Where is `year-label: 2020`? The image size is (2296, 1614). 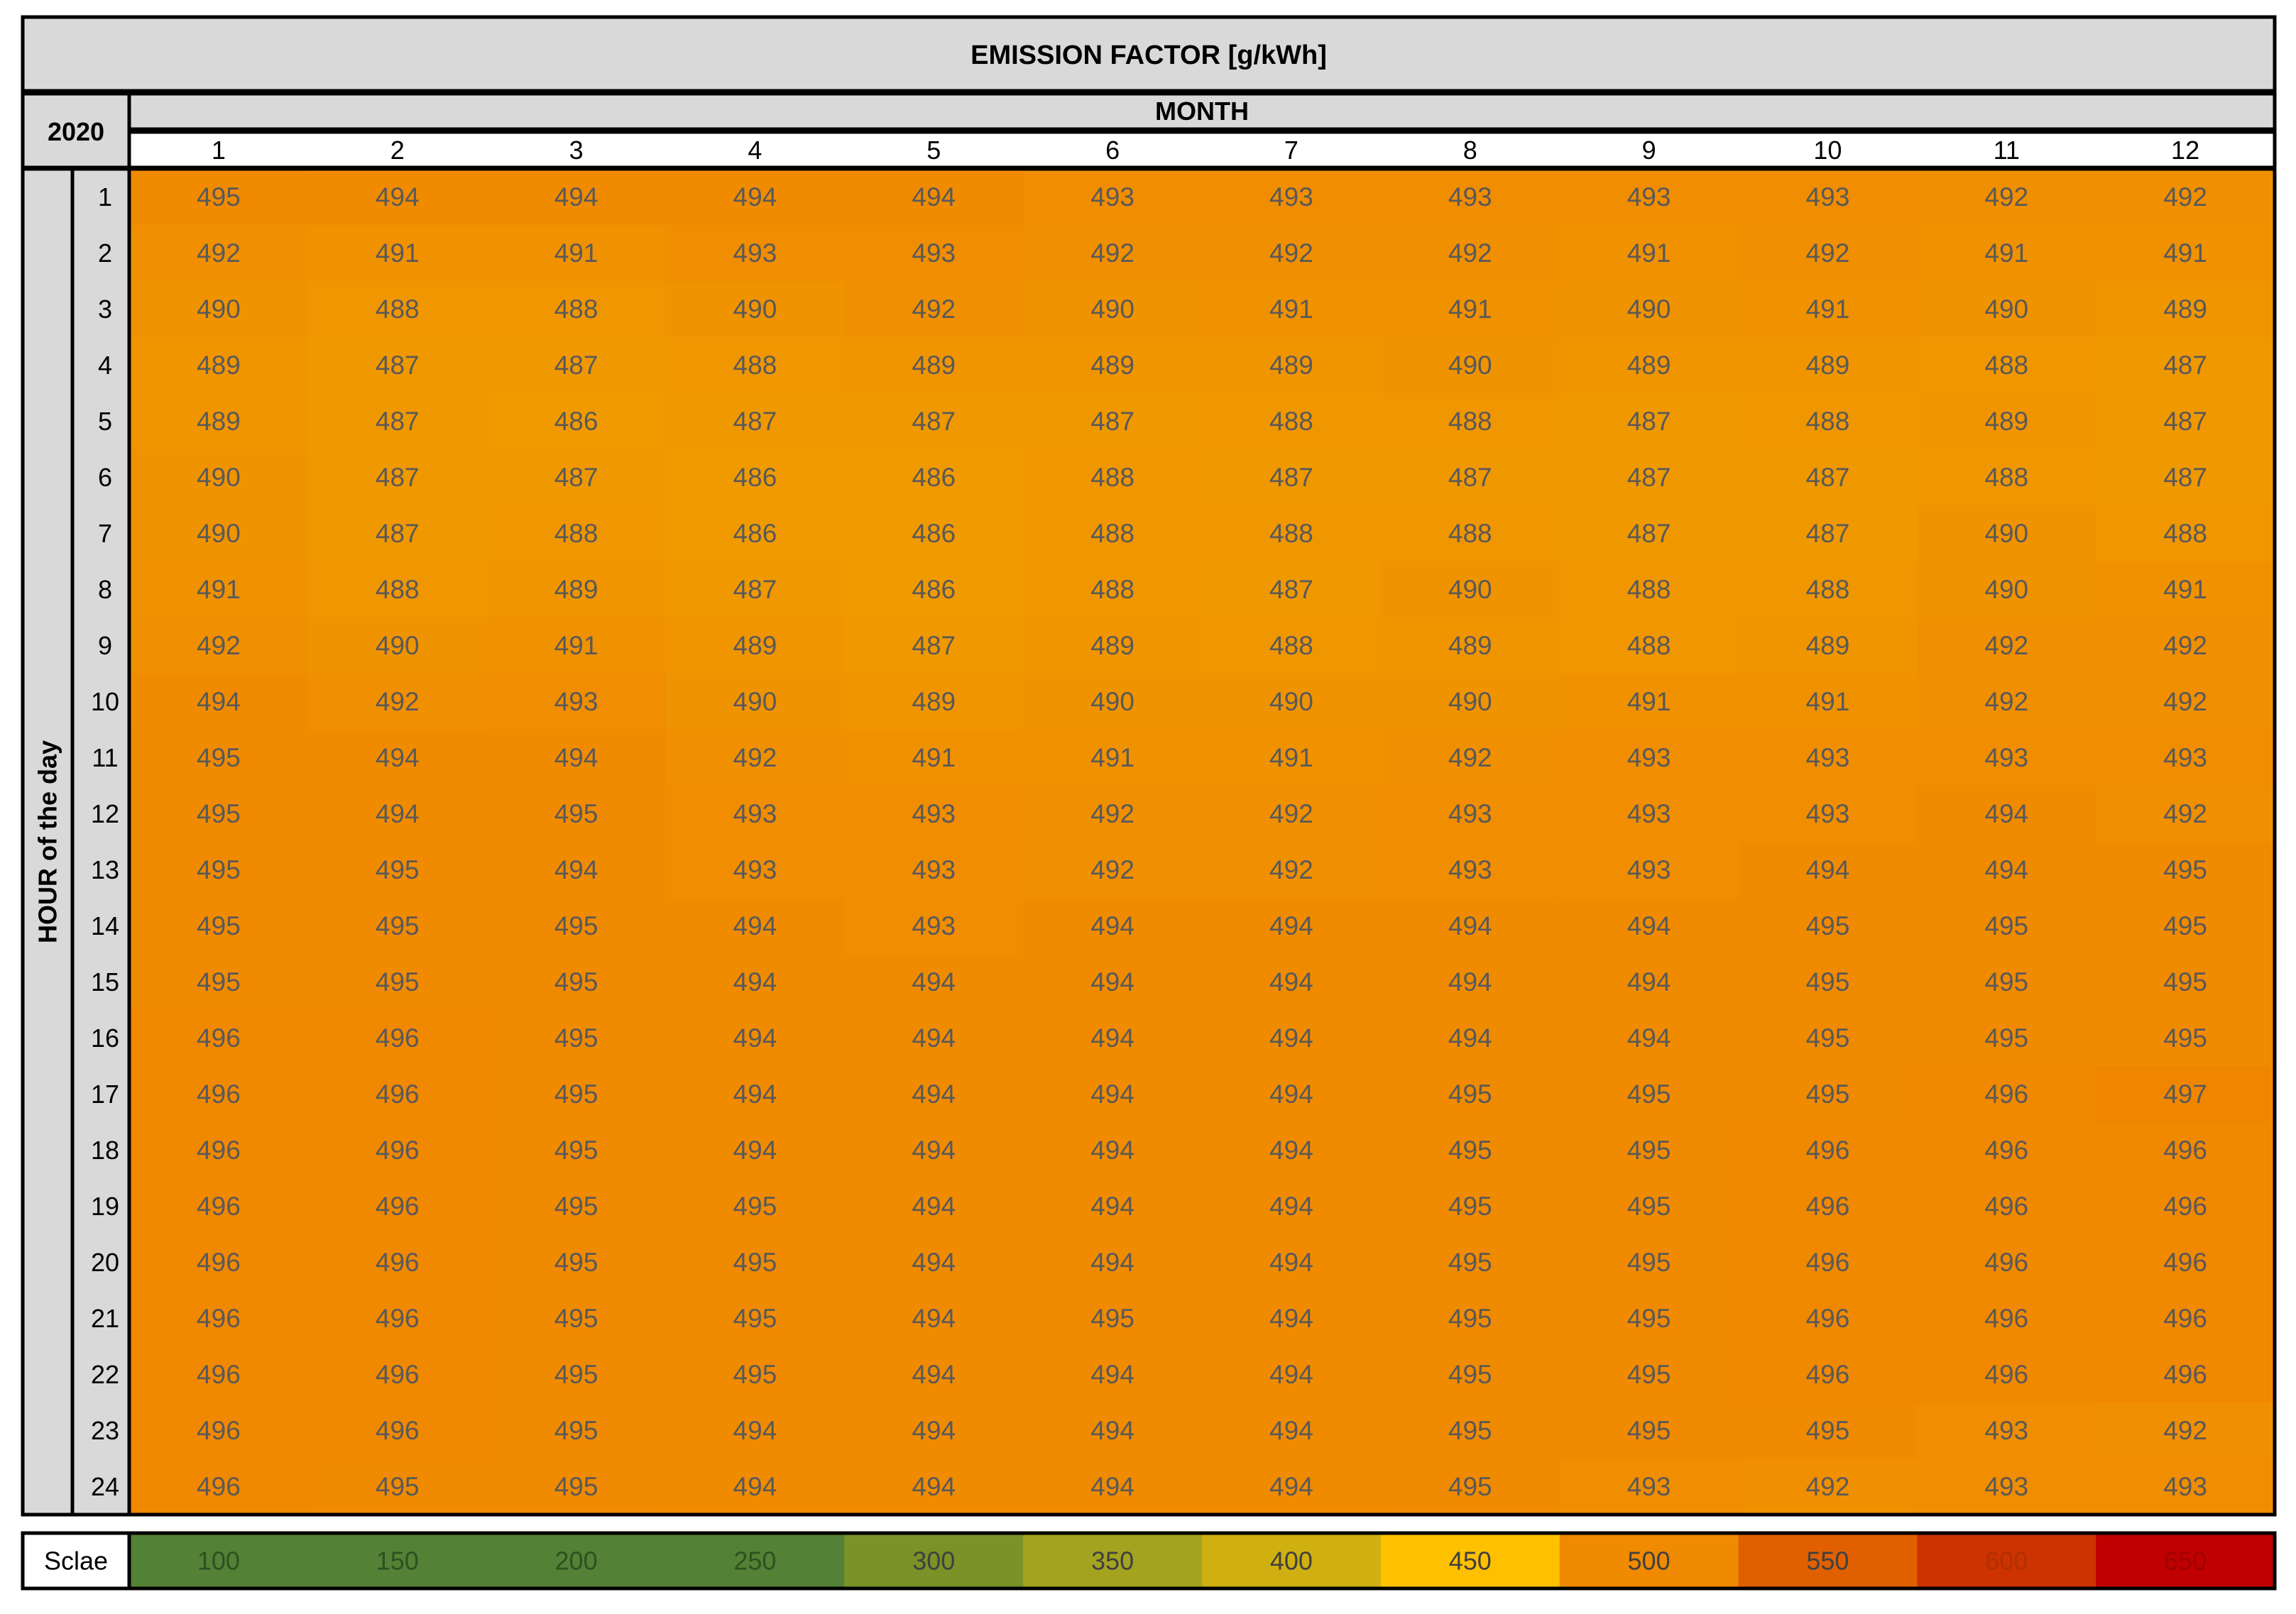
year-label: 2020 is located at coordinates (76, 131).